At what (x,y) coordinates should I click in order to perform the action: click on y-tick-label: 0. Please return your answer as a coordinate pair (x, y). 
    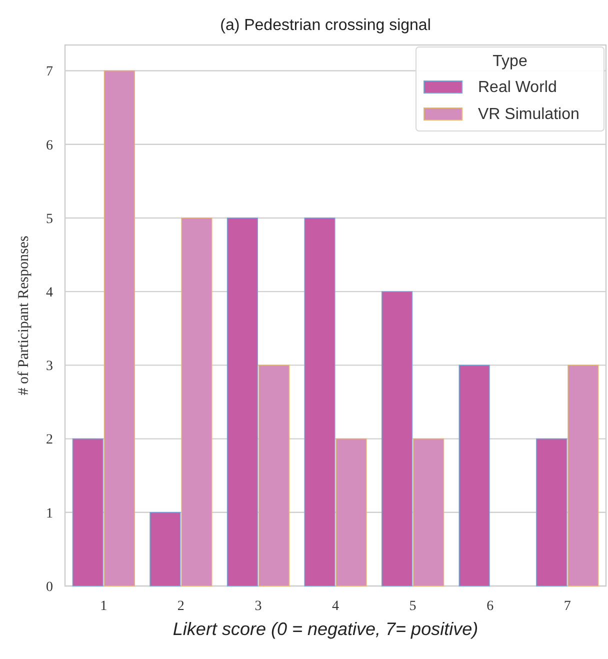
    Looking at the image, I should click on (49, 587).